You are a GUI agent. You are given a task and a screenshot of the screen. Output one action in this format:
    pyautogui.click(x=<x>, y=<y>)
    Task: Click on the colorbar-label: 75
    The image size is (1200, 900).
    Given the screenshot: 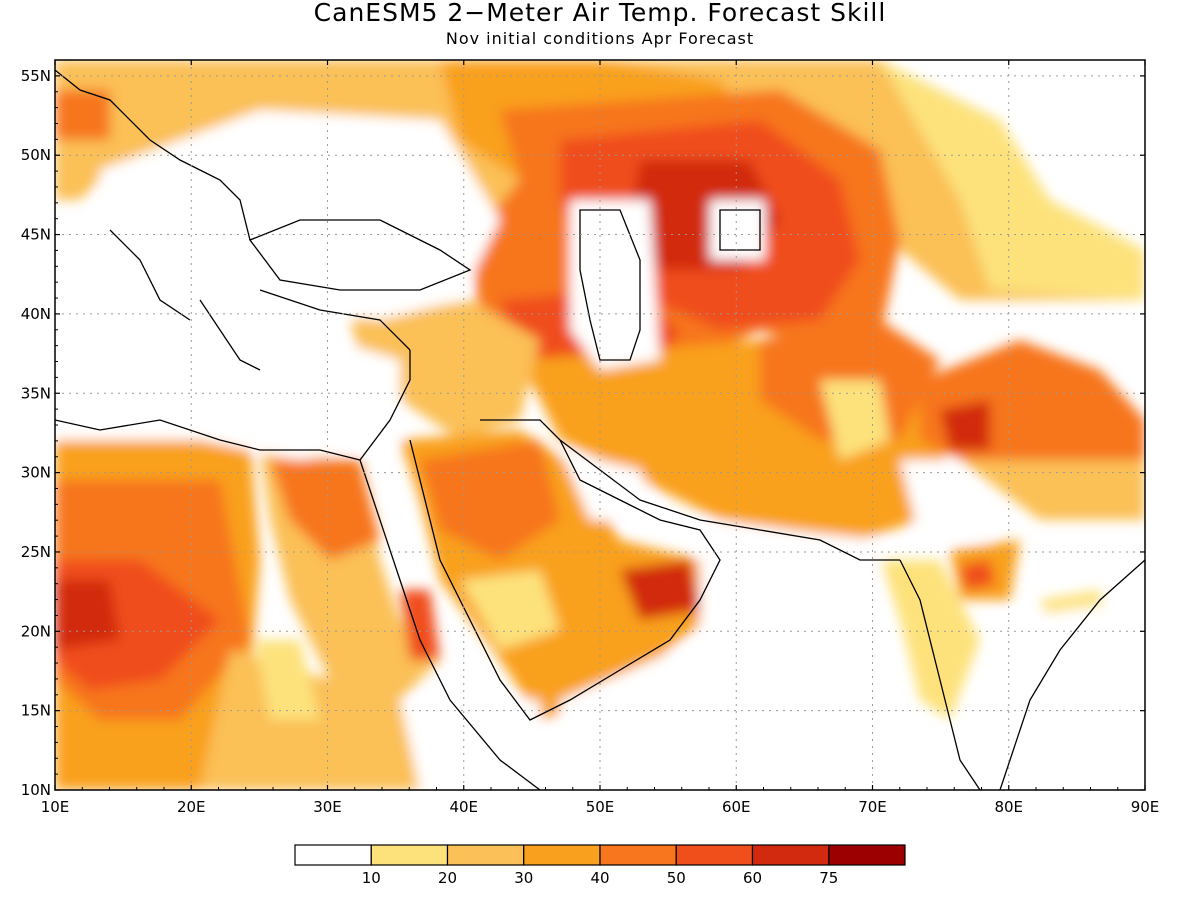 What is the action you would take?
    pyautogui.click(x=828, y=878)
    